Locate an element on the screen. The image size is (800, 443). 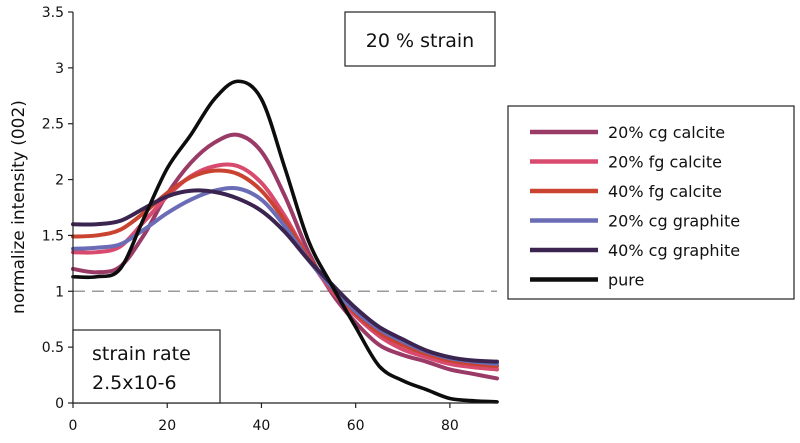
strain-label: 20 % strain is located at coordinates (420, 41).